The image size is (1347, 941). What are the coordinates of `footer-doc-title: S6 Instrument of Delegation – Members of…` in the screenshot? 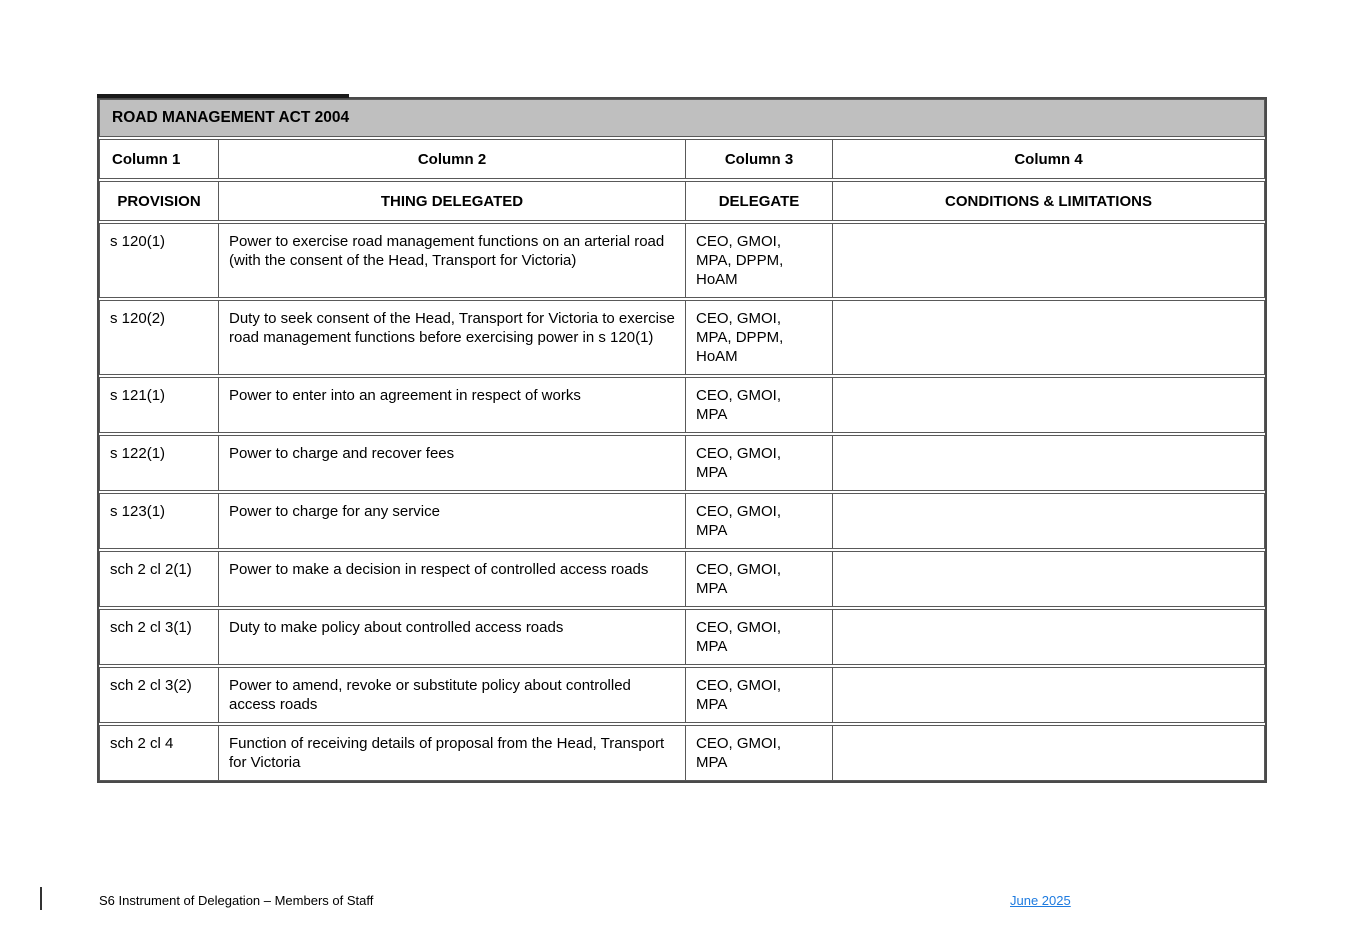 It's located at (236, 900).